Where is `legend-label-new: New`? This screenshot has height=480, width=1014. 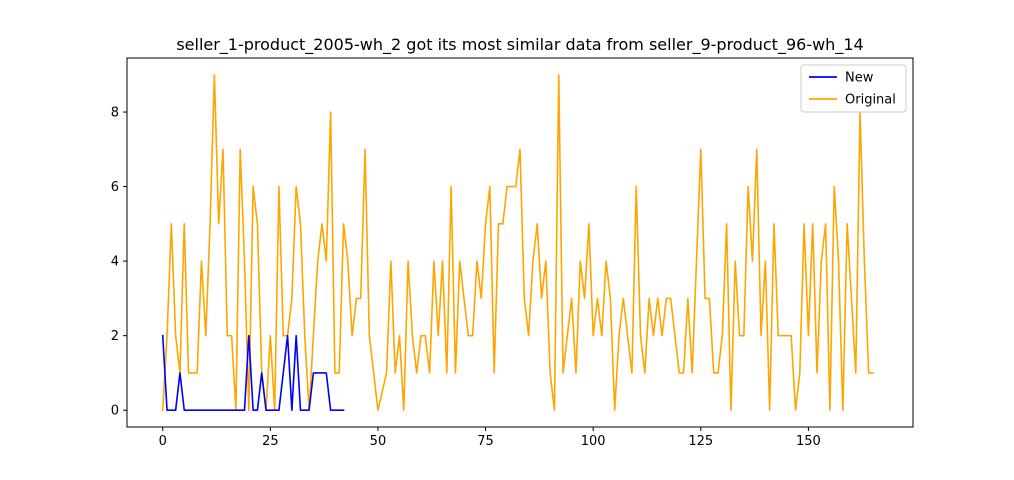 legend-label-new: New is located at coordinates (859, 78).